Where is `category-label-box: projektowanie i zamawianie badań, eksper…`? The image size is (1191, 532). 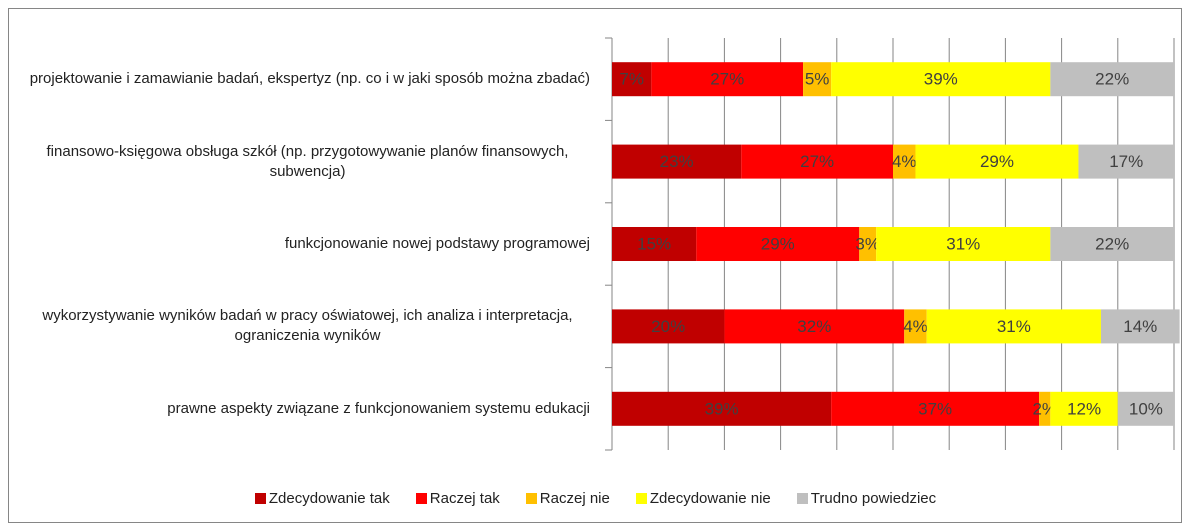 category-label-box: projektowanie i zamawianie badań, eksper… is located at coordinates (300, 79).